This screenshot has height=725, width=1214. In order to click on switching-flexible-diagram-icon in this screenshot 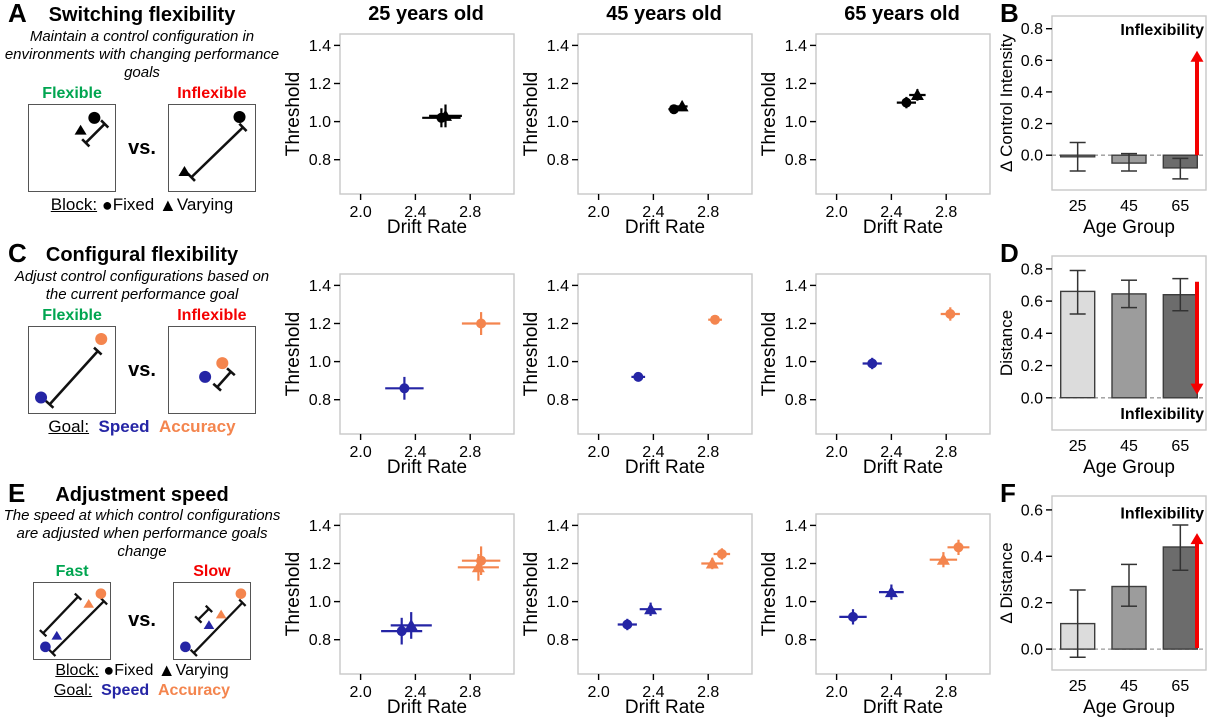, I will do `click(92, 129)`.